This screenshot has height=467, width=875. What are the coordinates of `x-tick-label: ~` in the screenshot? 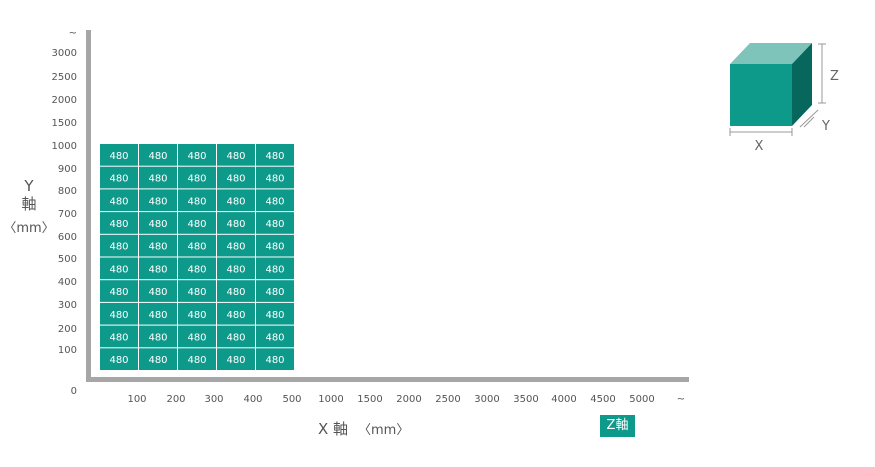 It's located at (681, 399).